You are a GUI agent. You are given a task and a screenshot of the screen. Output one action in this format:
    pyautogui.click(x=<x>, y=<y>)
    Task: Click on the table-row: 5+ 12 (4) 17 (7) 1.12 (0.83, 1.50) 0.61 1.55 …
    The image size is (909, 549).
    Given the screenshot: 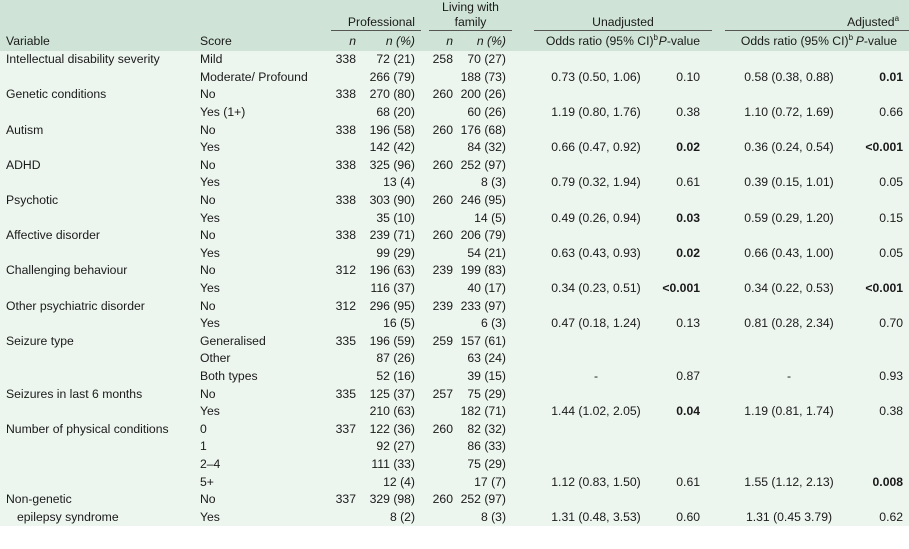 What is the action you would take?
    pyautogui.click(x=454, y=482)
    